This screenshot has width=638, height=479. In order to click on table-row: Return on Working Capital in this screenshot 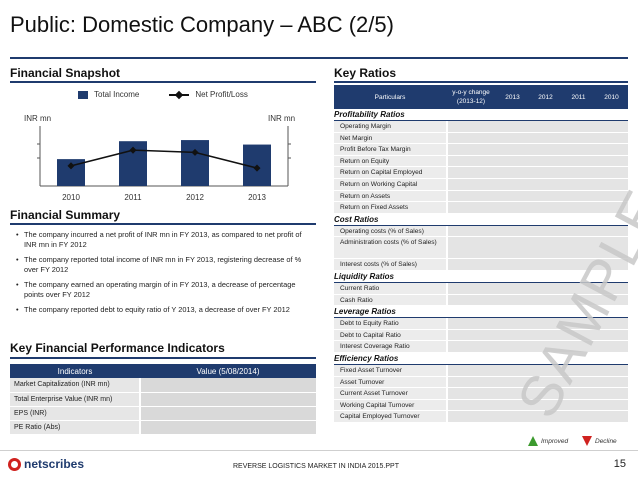, I will do `click(481, 184)`.